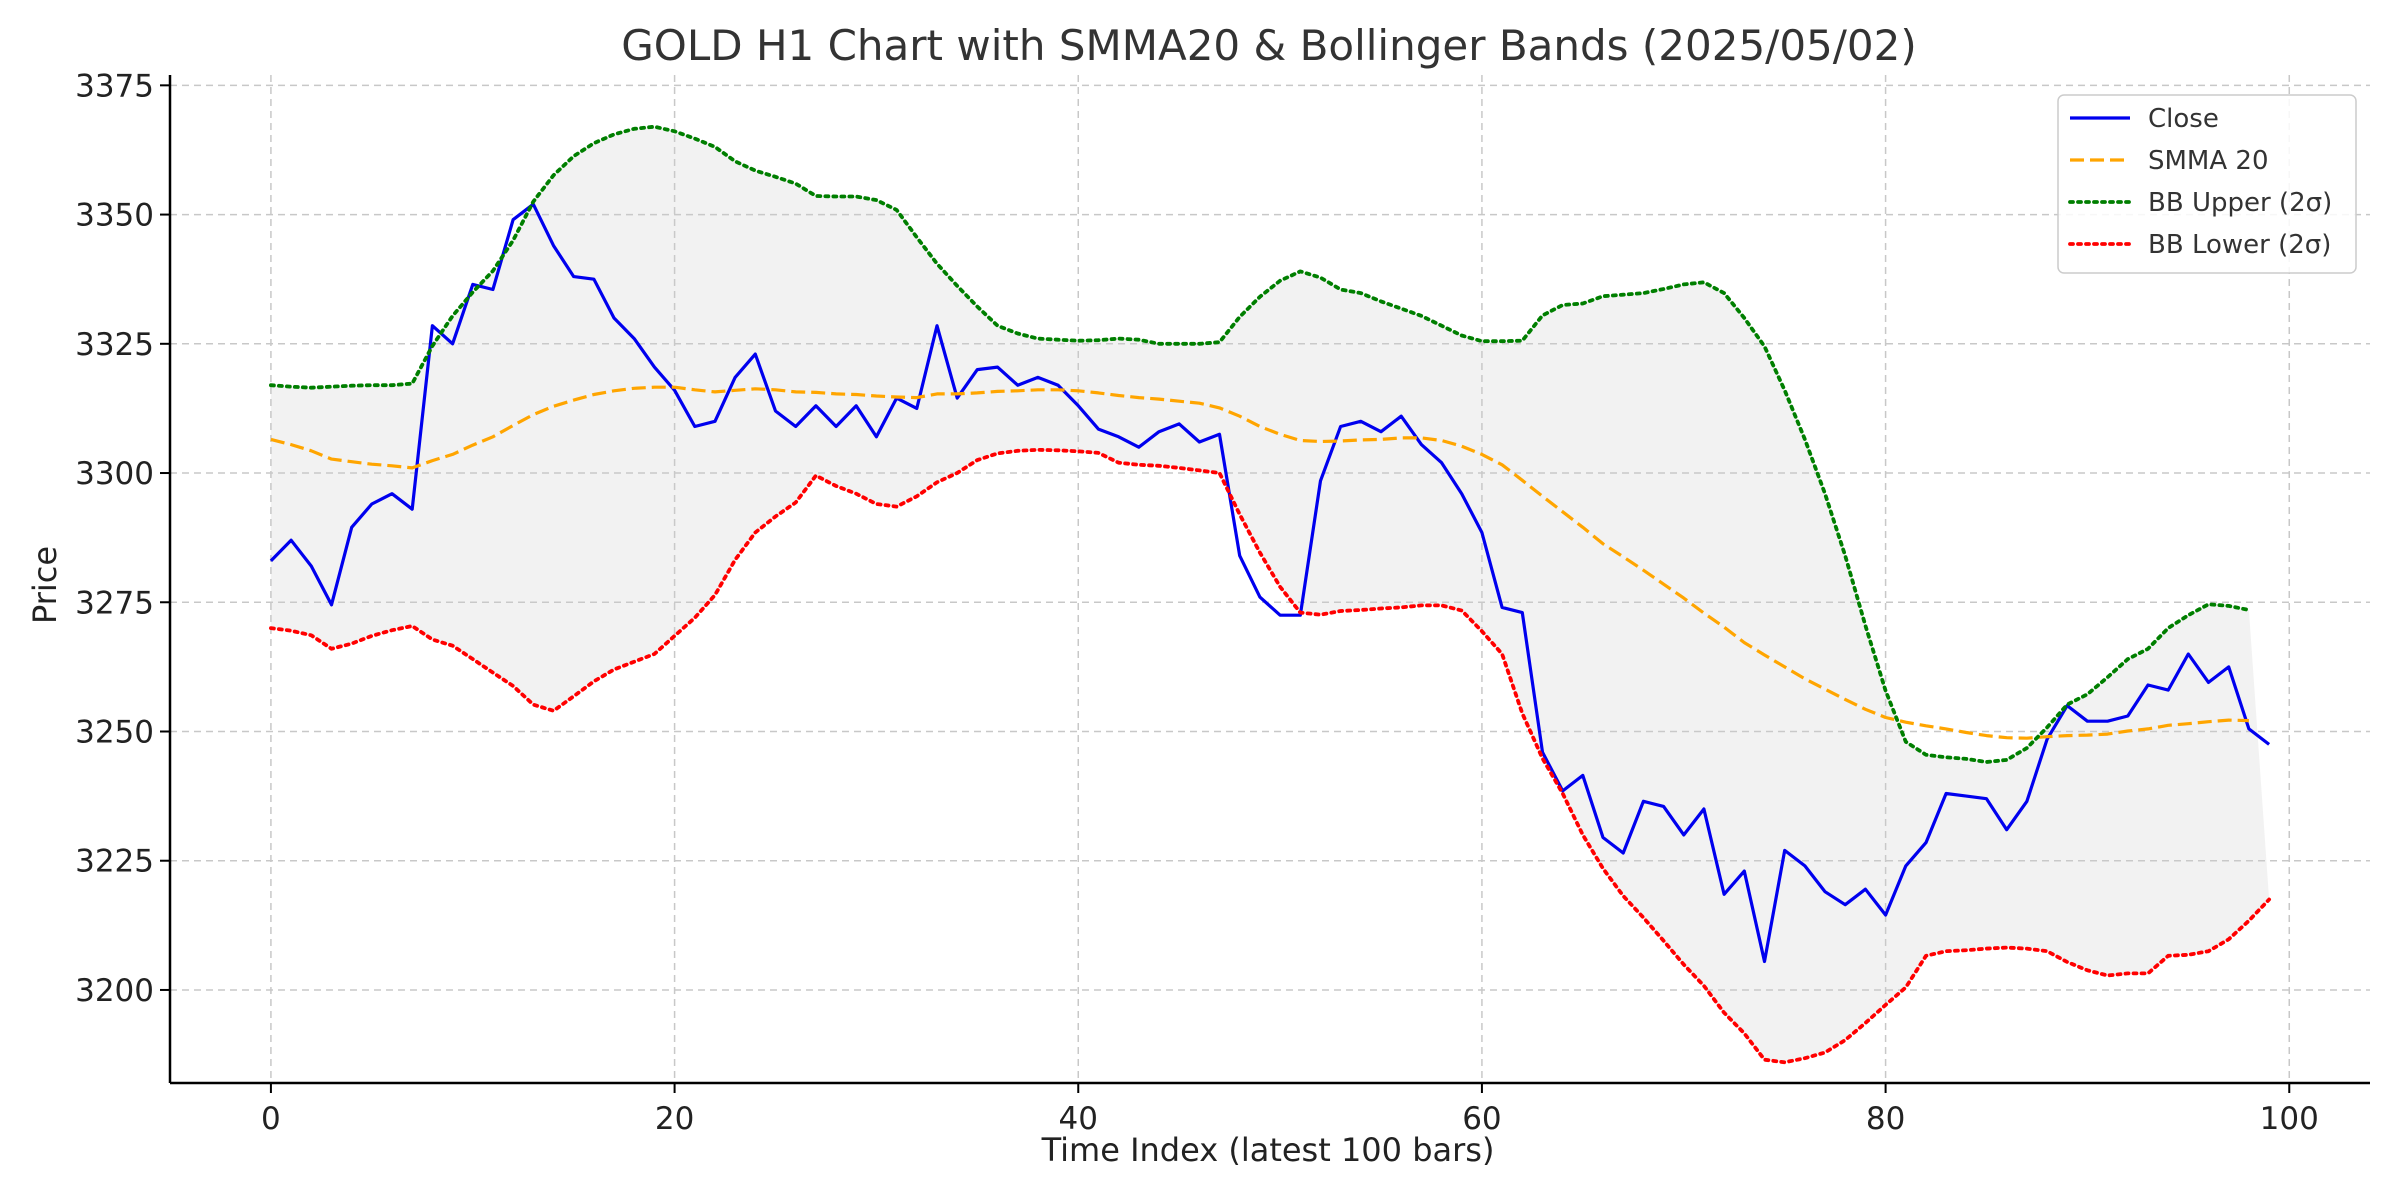  What do you see at coordinates (1268, 1150) in the screenshot?
I see `x-axis-label: Time Index (latest 100 bars)` at bounding box center [1268, 1150].